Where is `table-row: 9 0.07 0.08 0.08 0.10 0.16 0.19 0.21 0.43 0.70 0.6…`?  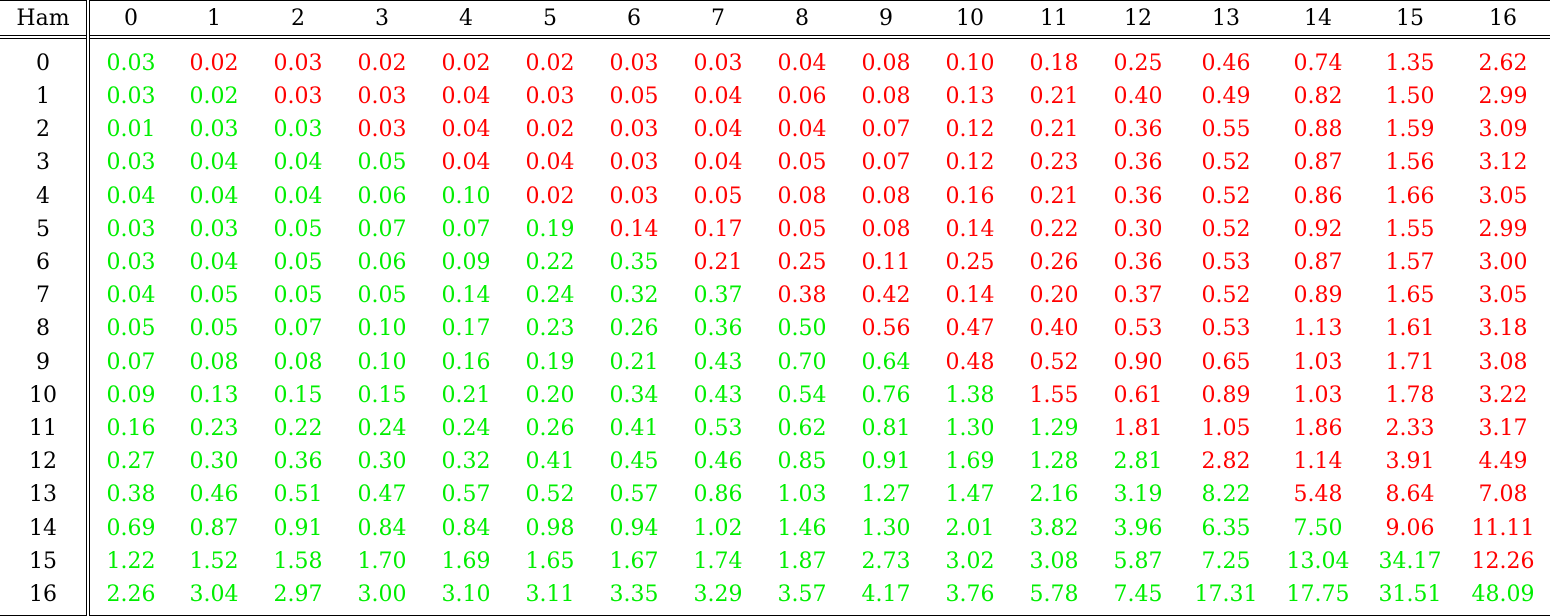
table-row: 9 0.07 0.08 0.08 0.10 0.16 0.19 0.21 0.43 0.70 0.6… is located at coordinates (775, 362).